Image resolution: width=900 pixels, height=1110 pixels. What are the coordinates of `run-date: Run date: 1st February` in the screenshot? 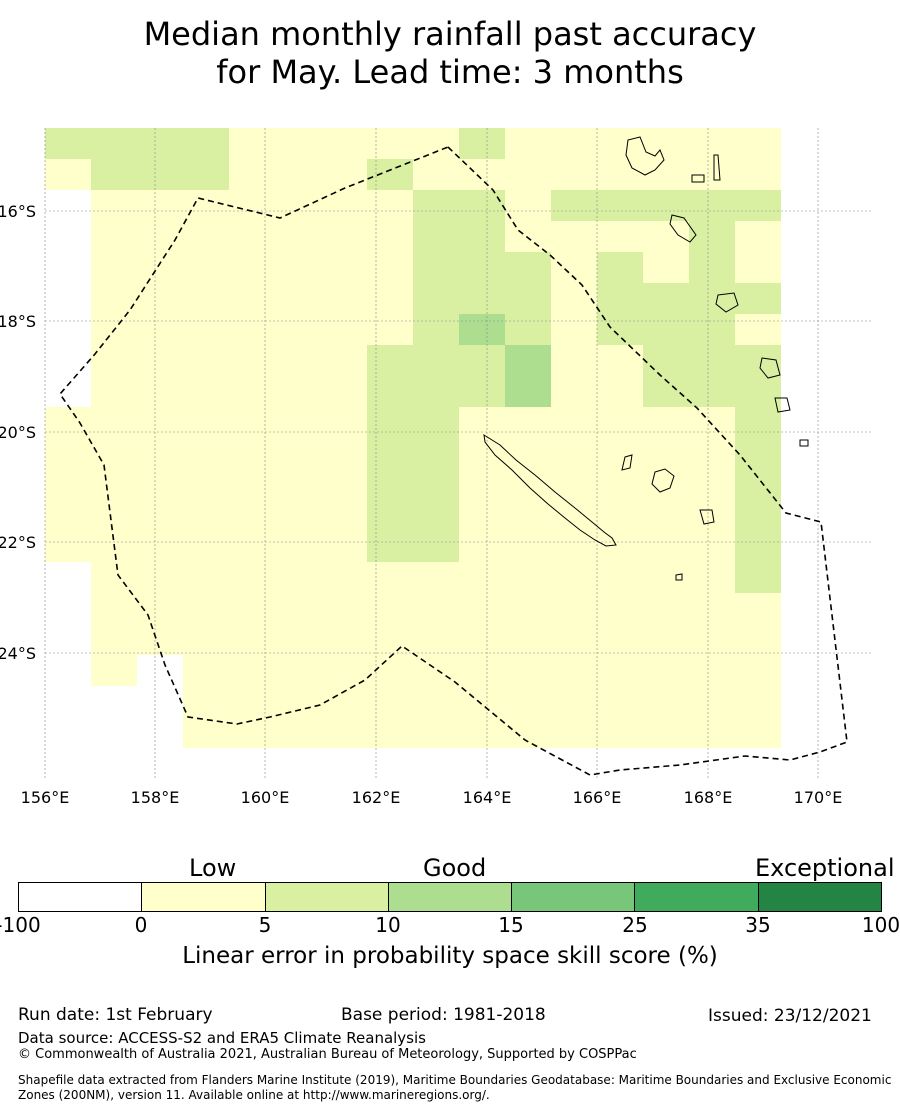 It's located at (115, 1015).